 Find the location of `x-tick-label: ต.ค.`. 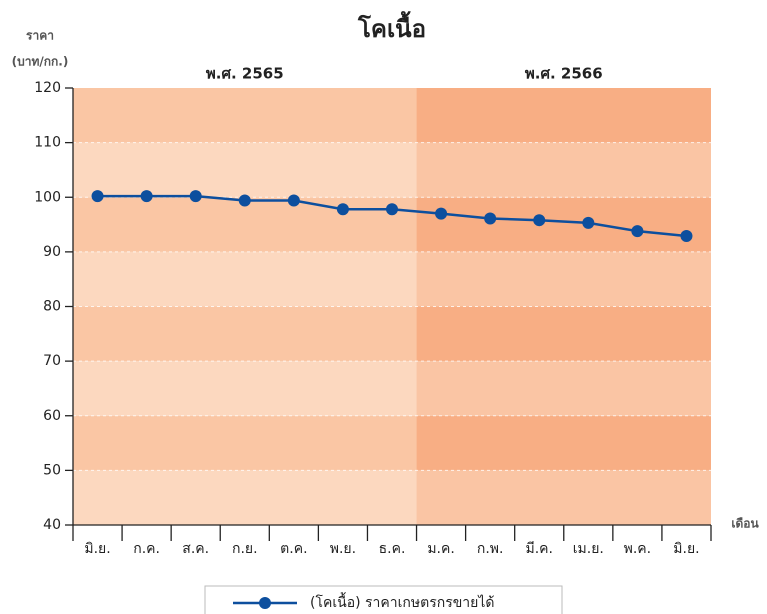

x-tick-label: ต.ค. is located at coordinates (293, 549).